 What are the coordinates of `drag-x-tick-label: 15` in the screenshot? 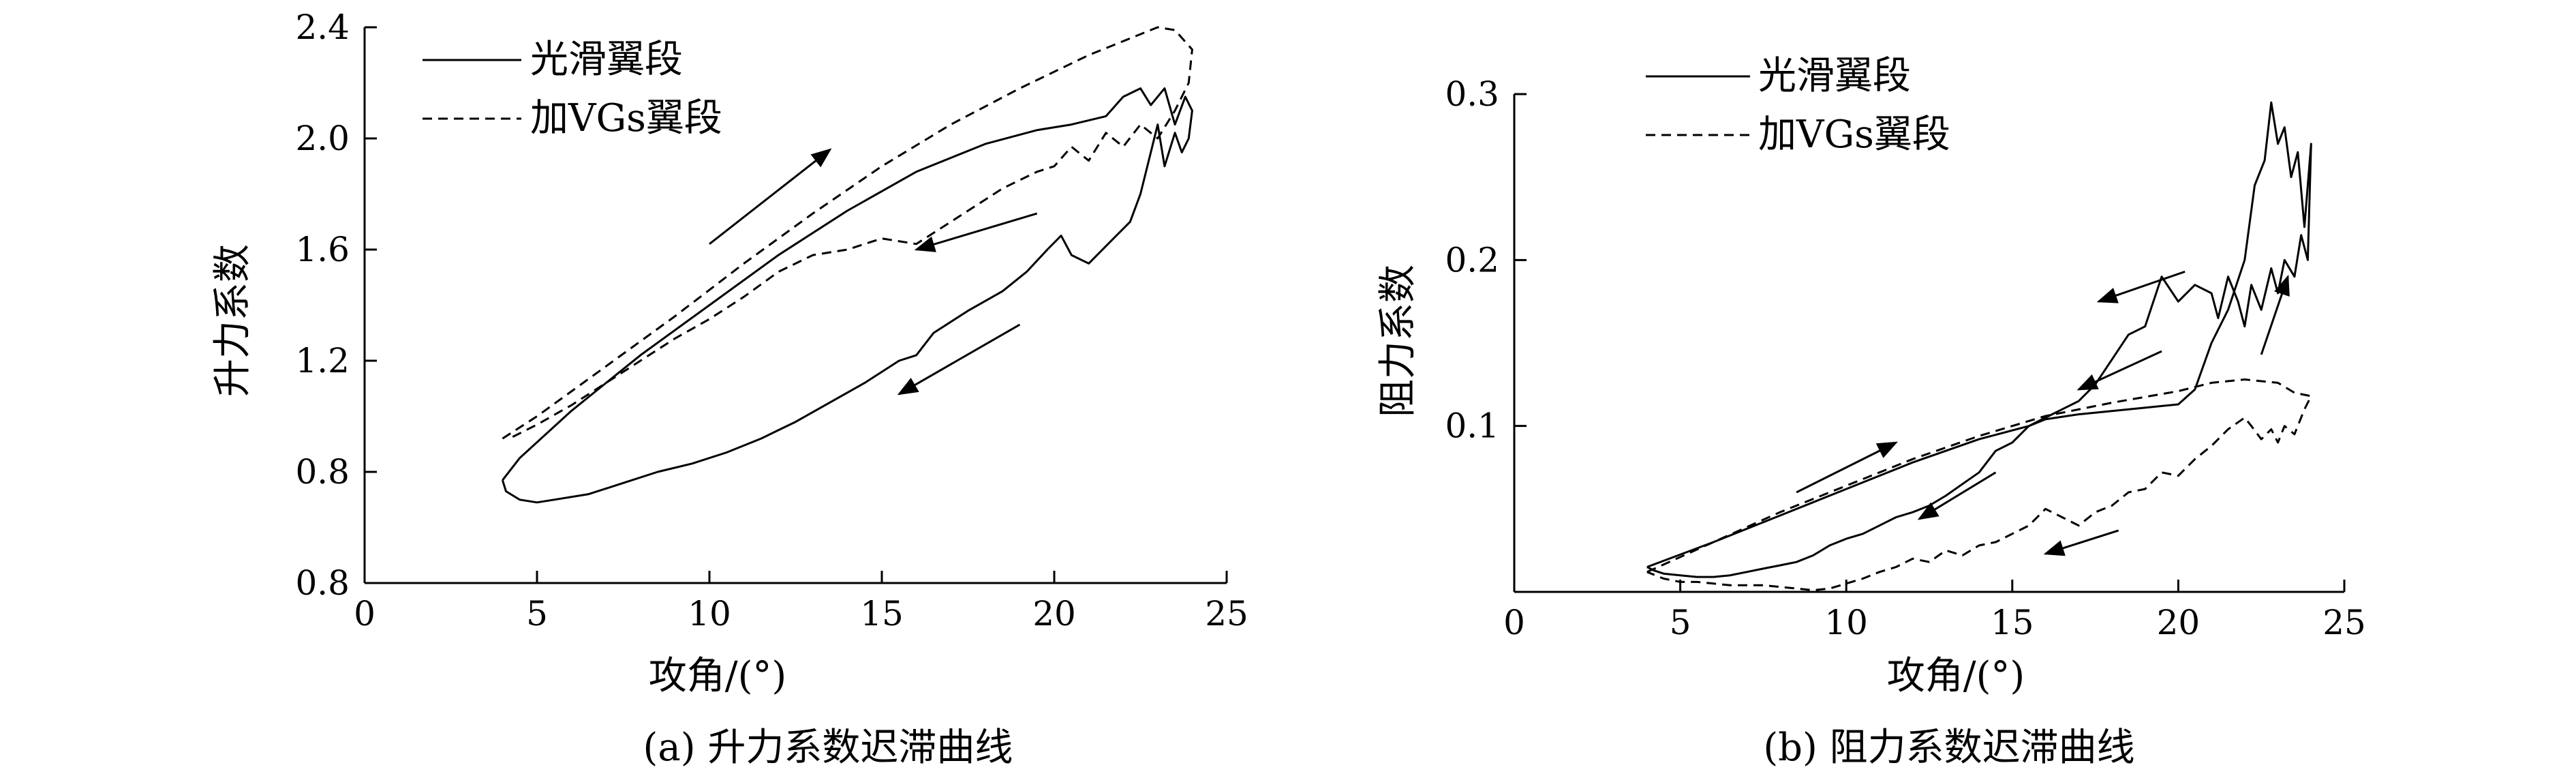 It's located at (2012, 622).